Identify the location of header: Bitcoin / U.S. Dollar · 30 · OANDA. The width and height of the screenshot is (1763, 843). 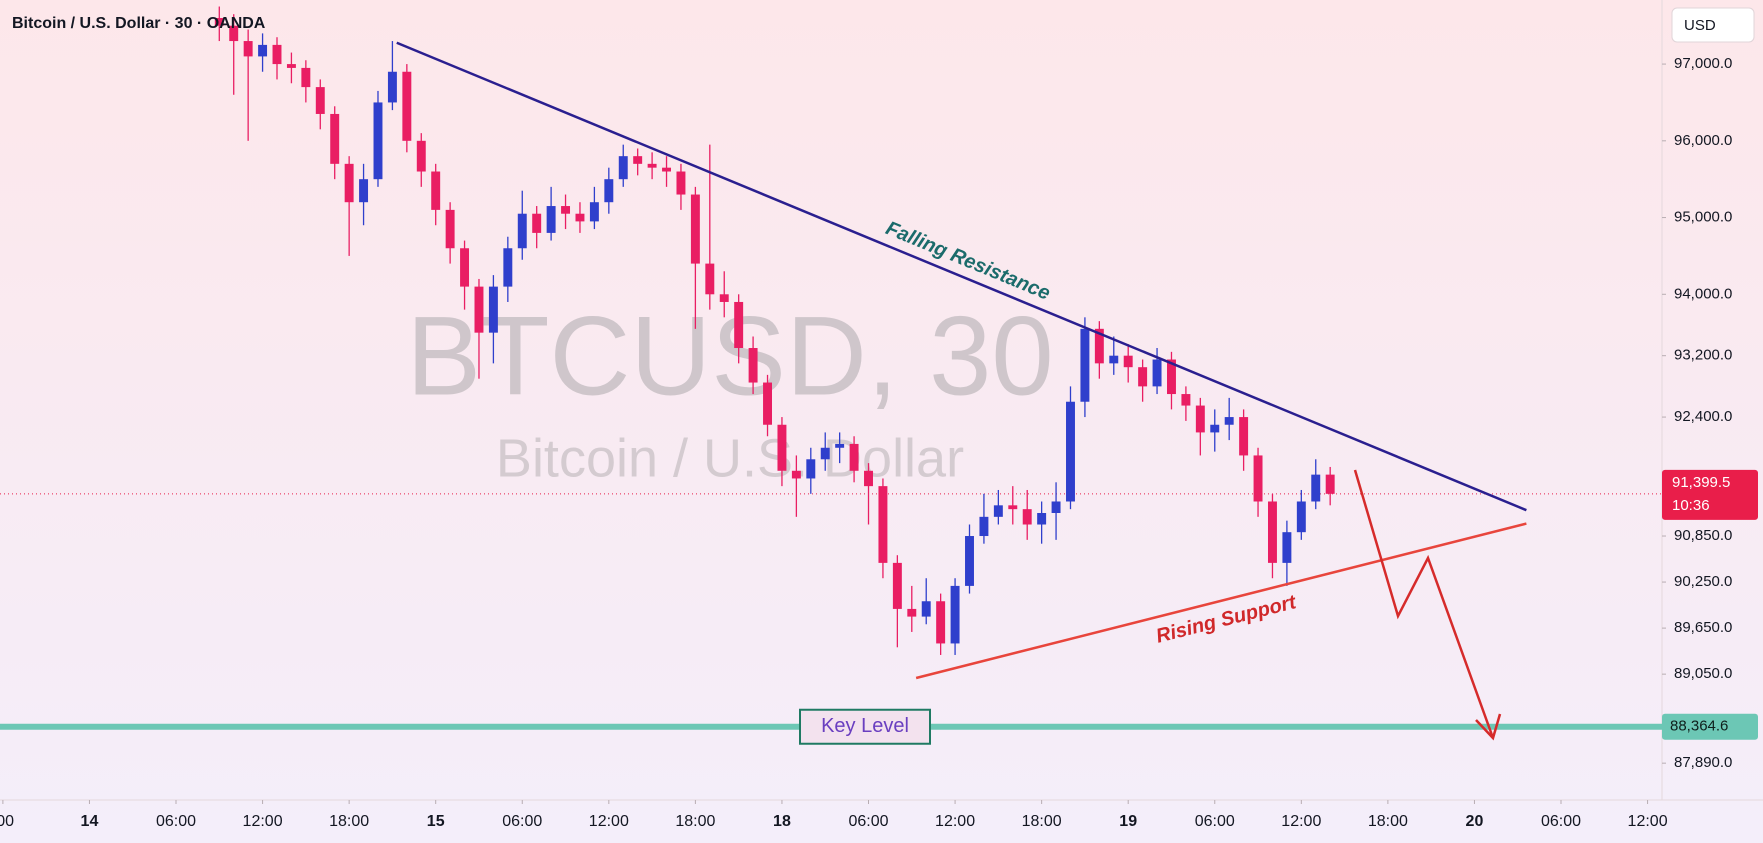
(139, 23).